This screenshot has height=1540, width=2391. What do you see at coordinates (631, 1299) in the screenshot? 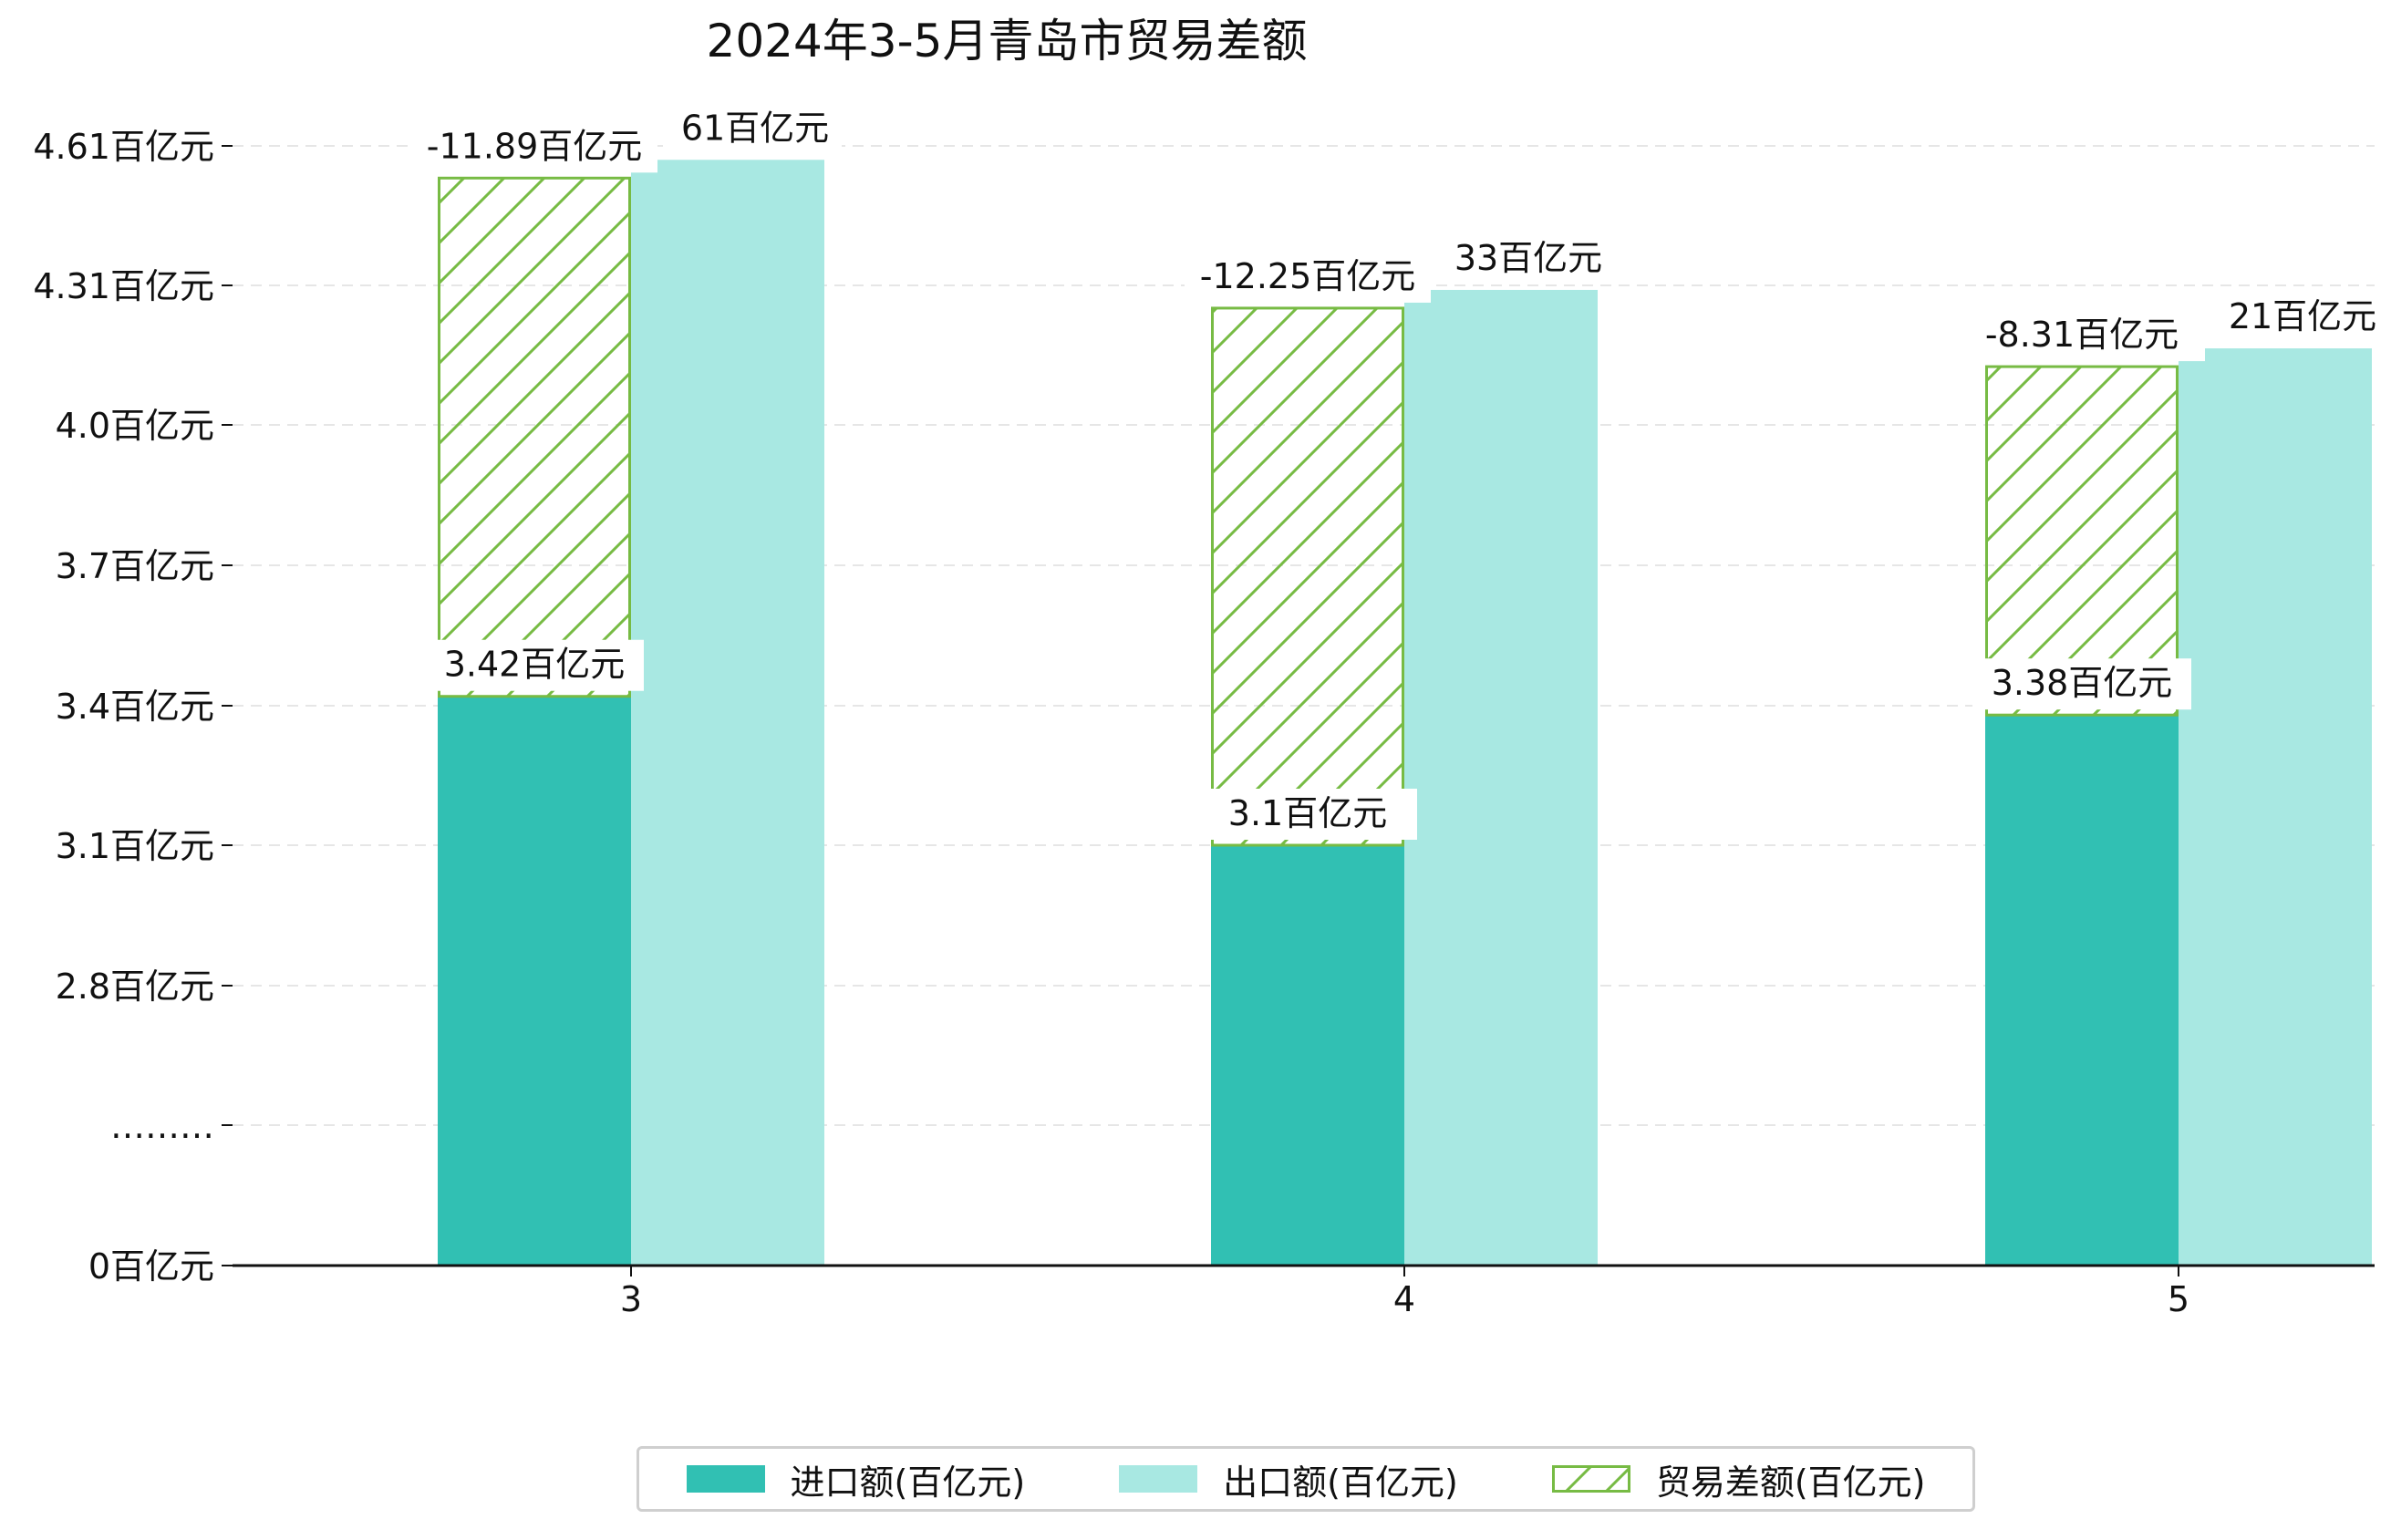
I see `x-tick-label: 3` at bounding box center [631, 1299].